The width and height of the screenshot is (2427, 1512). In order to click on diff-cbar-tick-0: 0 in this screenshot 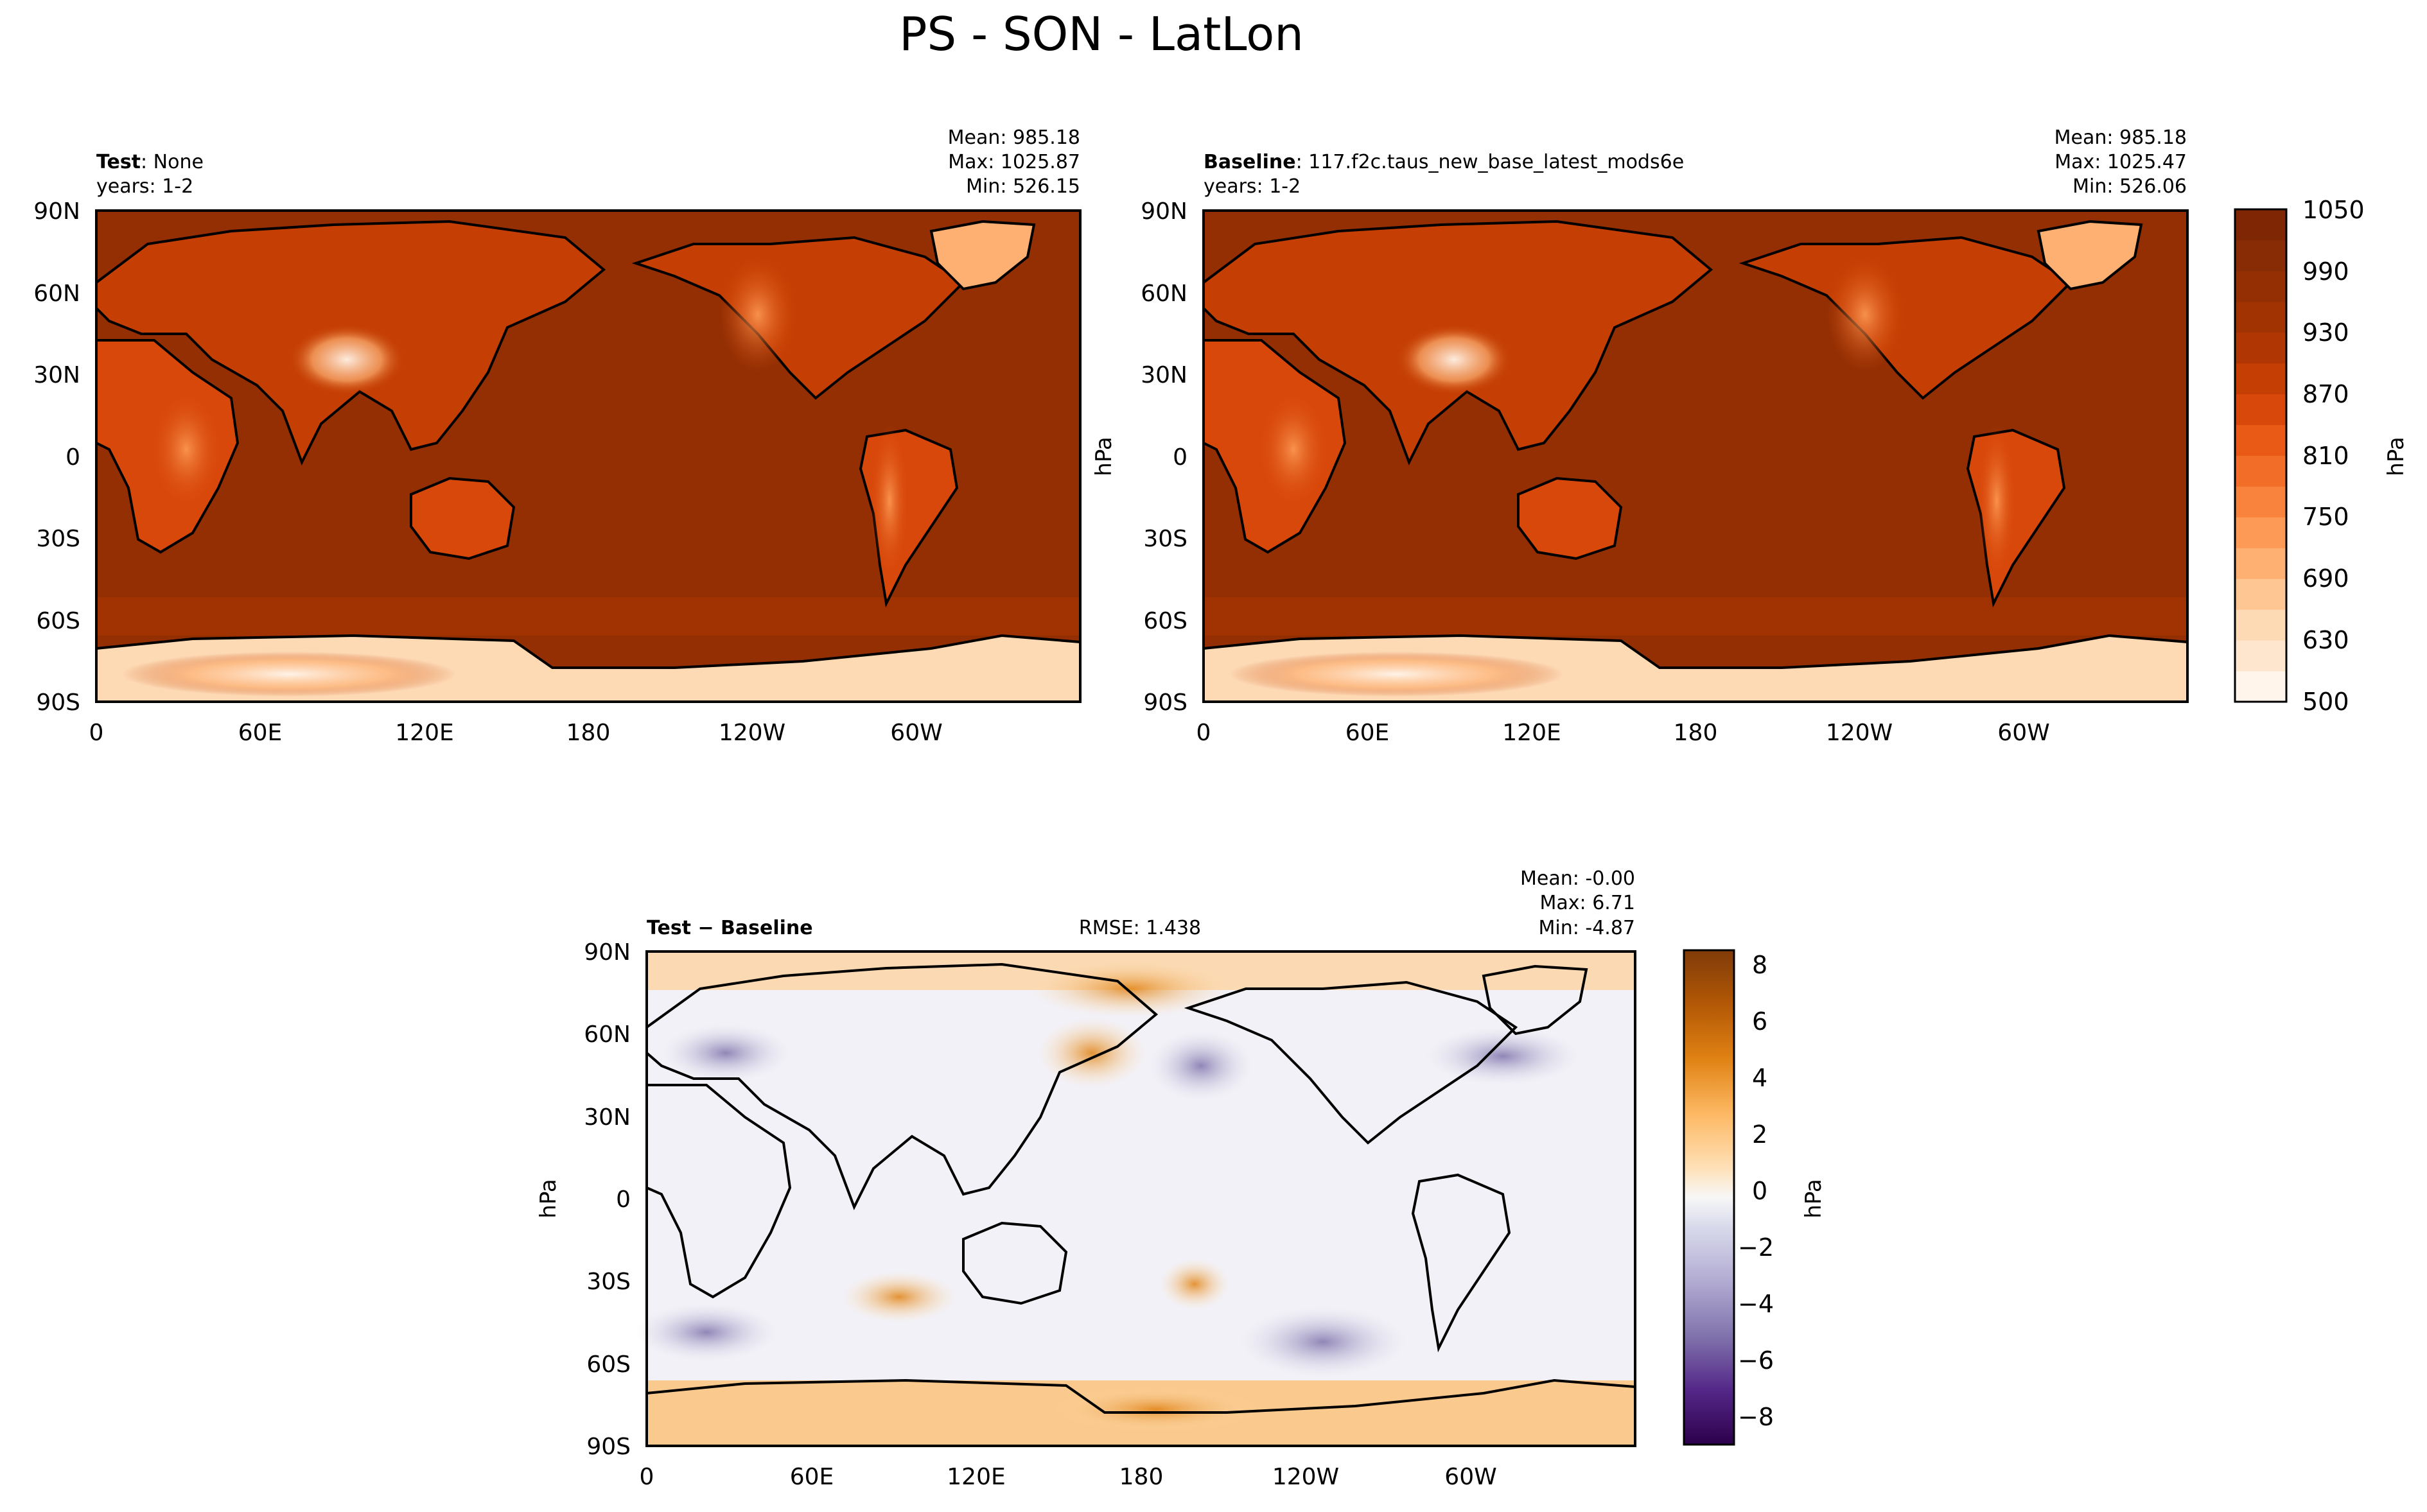, I will do `click(1759, 1191)`.